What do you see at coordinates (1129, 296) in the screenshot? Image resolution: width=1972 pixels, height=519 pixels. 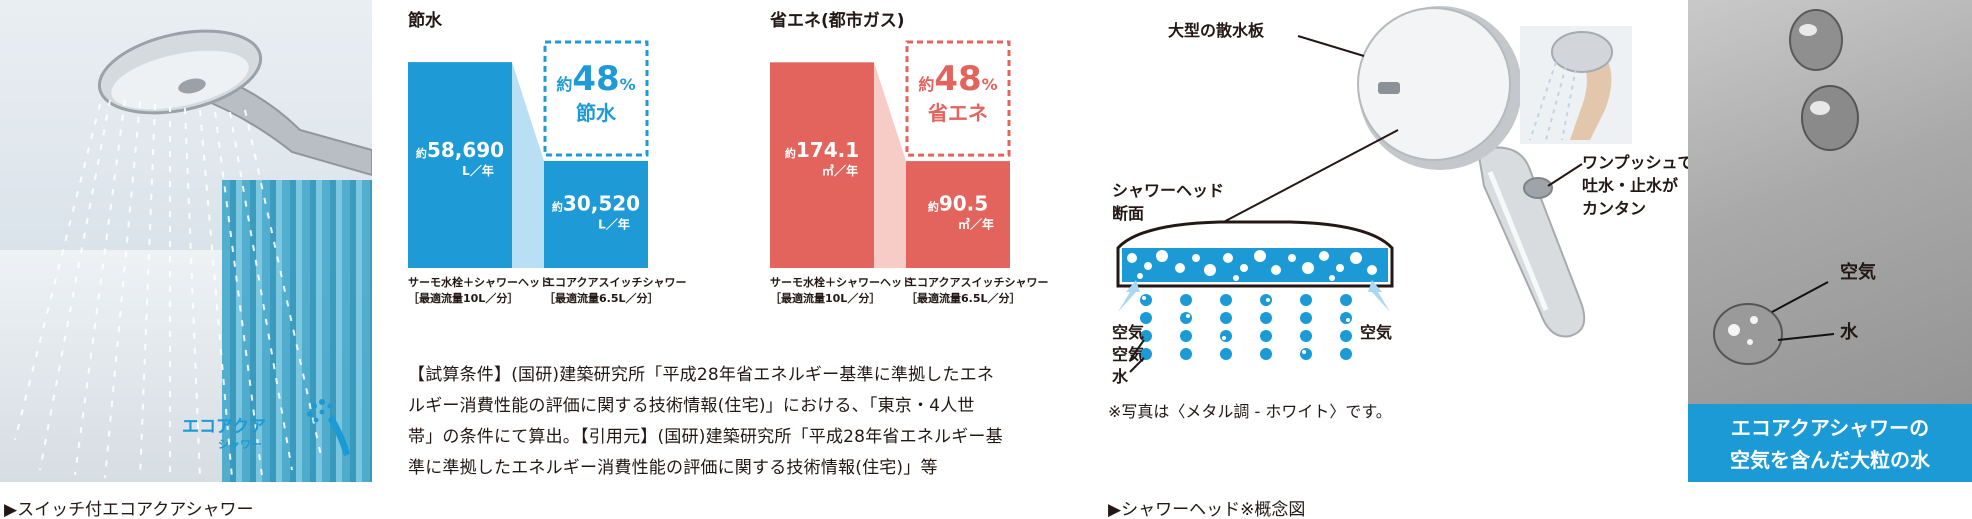 I see `air-arrow-left-icon` at bounding box center [1129, 296].